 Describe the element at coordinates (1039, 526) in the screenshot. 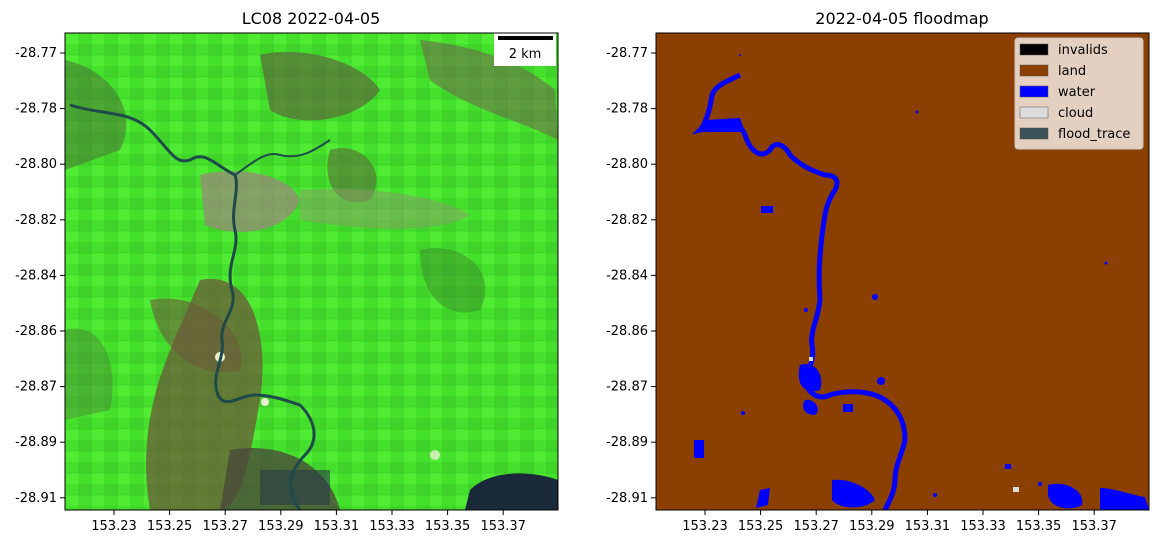

I see `right-x-tick-label: 153.35` at that location.